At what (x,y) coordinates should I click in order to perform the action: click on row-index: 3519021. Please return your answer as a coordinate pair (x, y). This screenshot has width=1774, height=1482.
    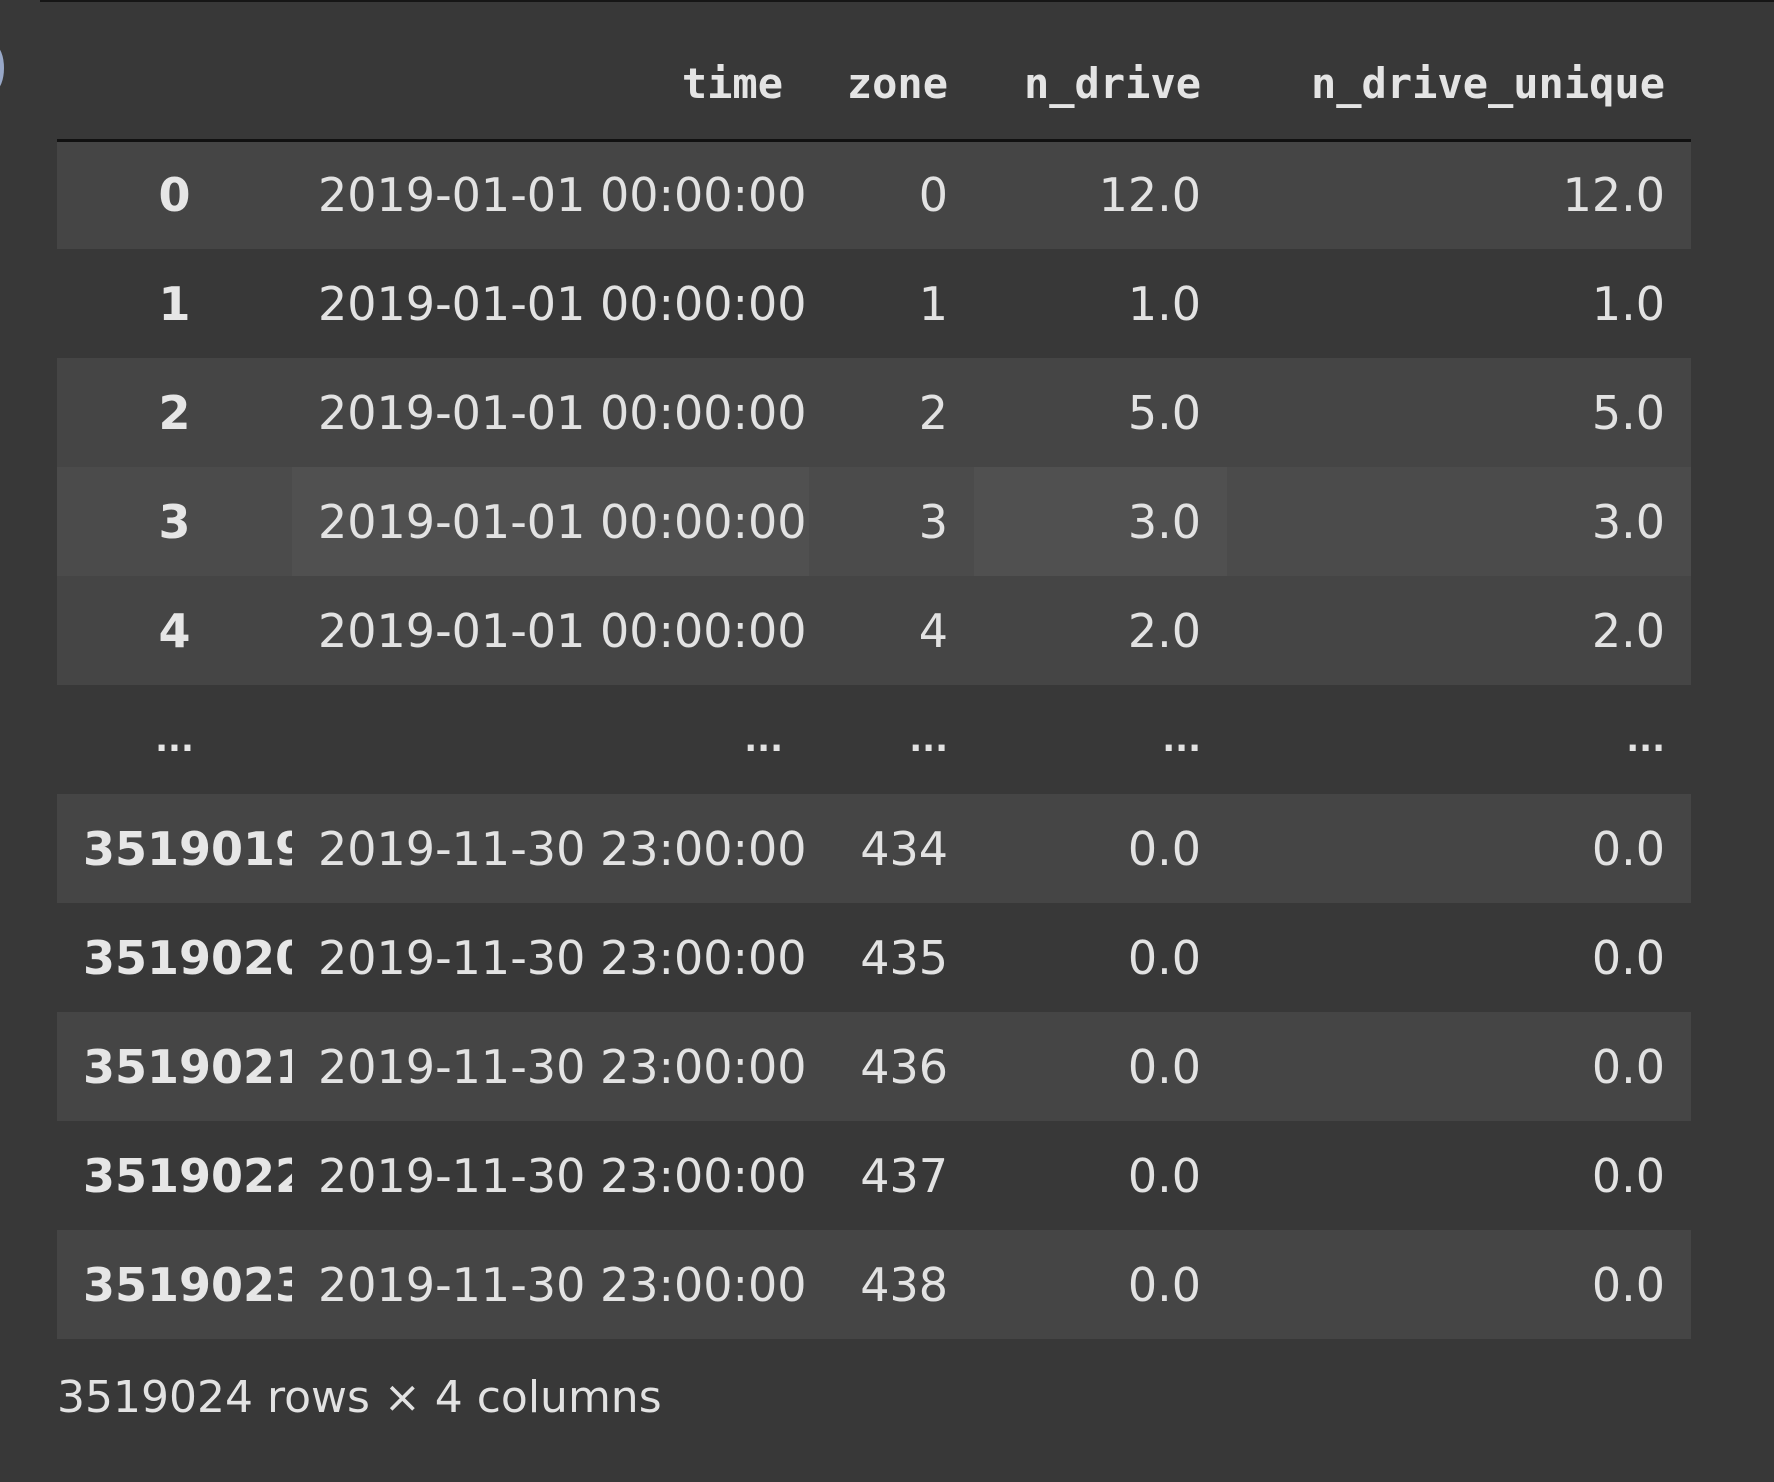
    Looking at the image, I should click on (187, 1066).